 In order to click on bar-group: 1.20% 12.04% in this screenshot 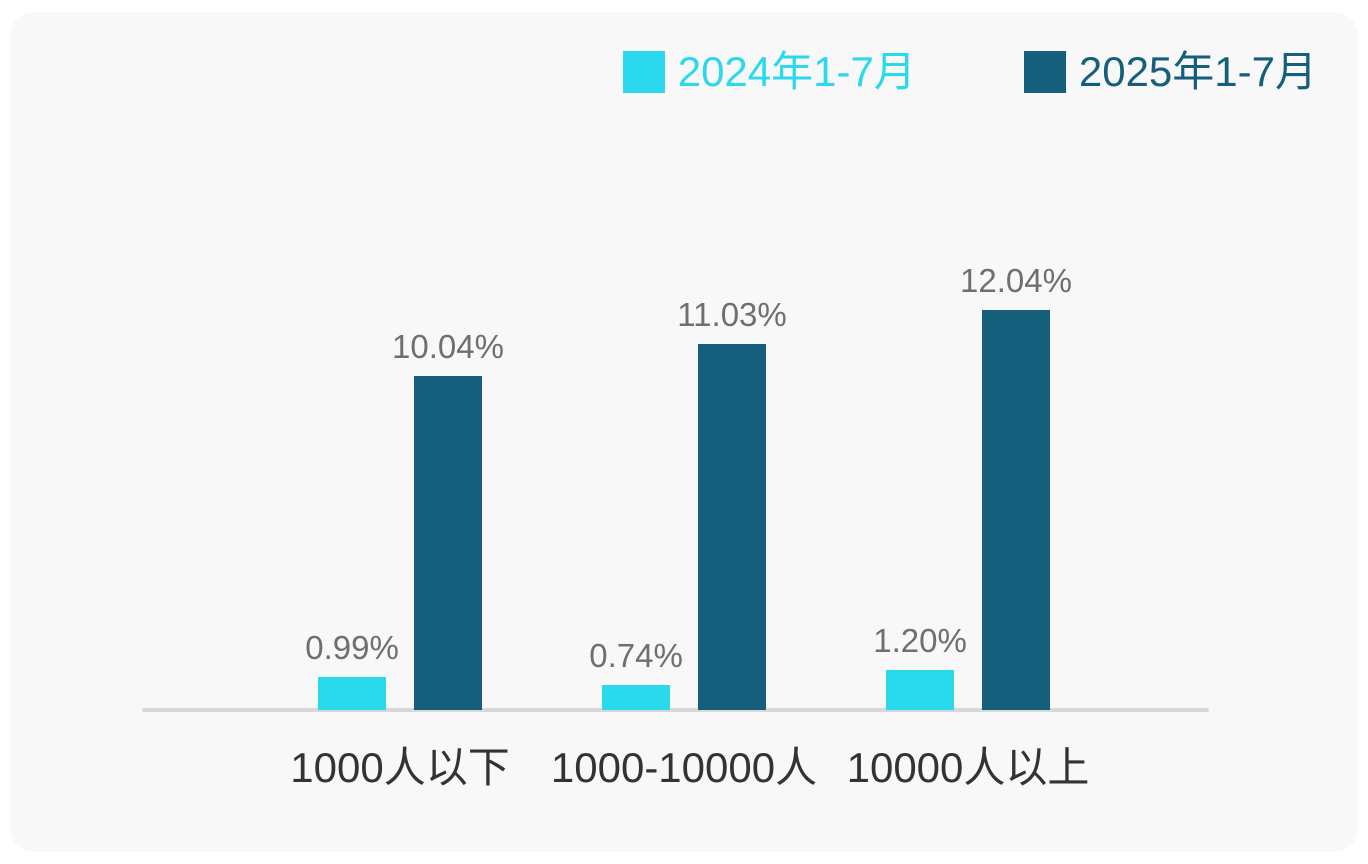, I will do `click(972, 486)`.